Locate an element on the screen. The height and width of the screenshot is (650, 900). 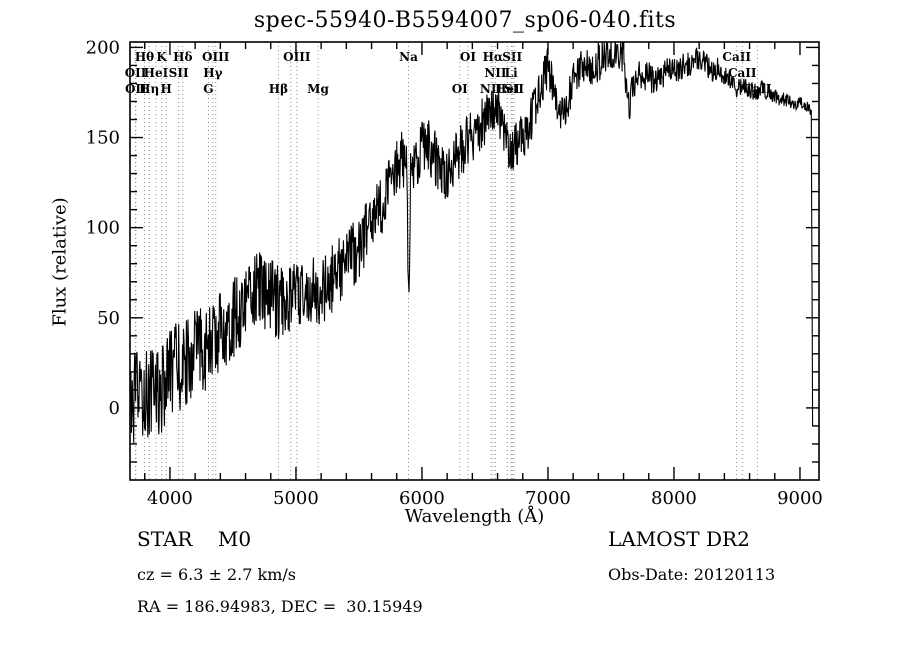
object-class-label: STAR M0 is located at coordinates (194, 539).